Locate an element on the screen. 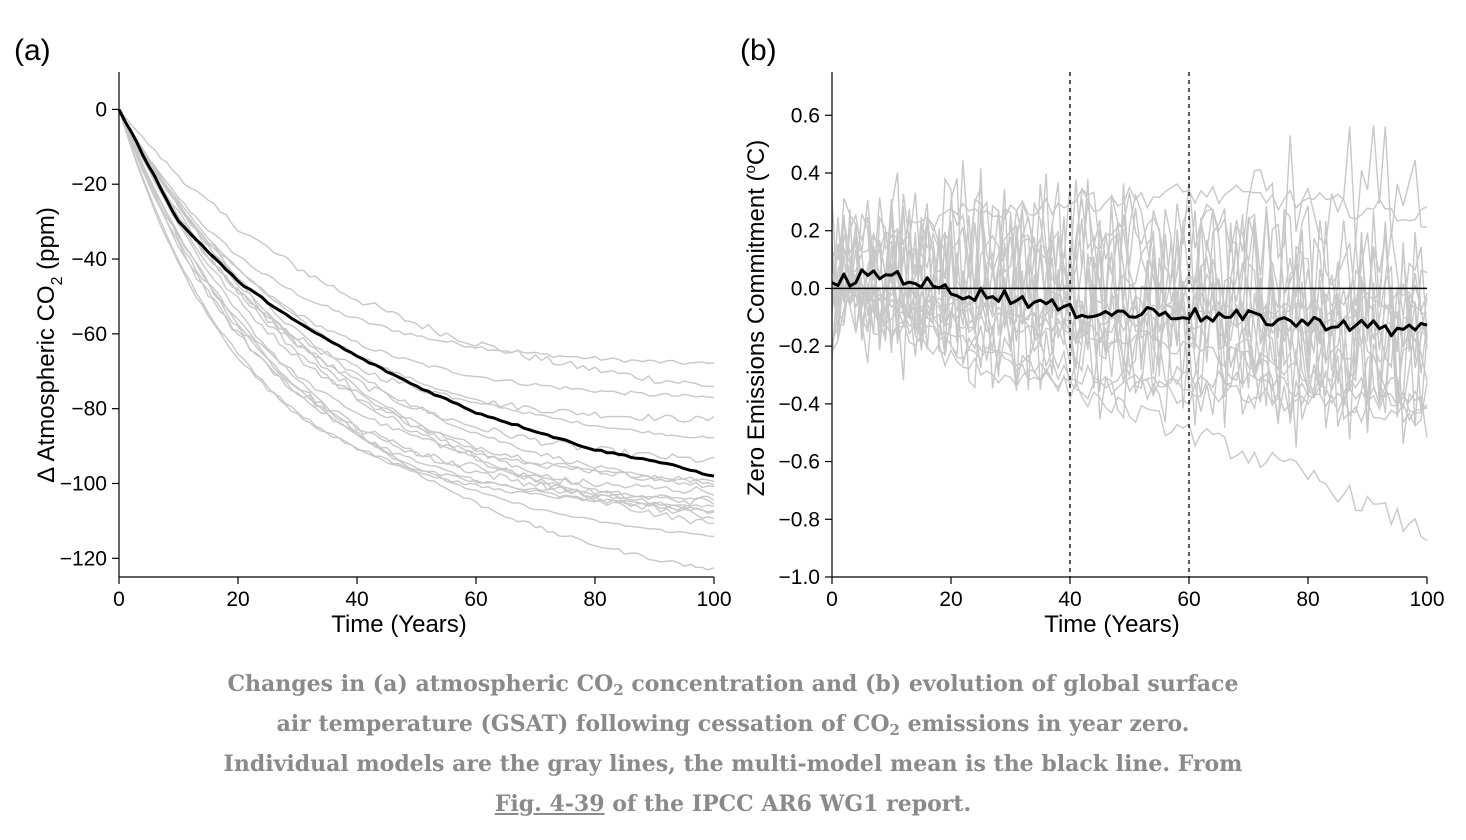 The width and height of the screenshot is (1466, 840). y-tick-label: −80 is located at coordinates (89, 409).